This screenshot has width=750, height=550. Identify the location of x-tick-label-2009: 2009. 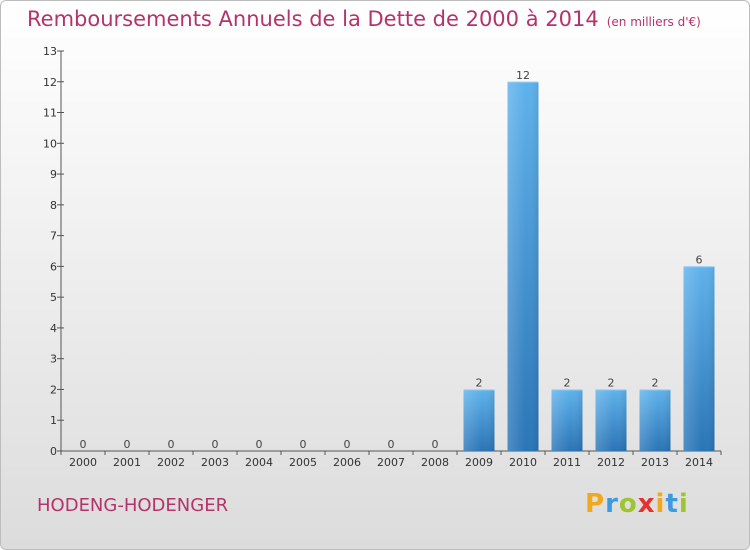
(479, 462).